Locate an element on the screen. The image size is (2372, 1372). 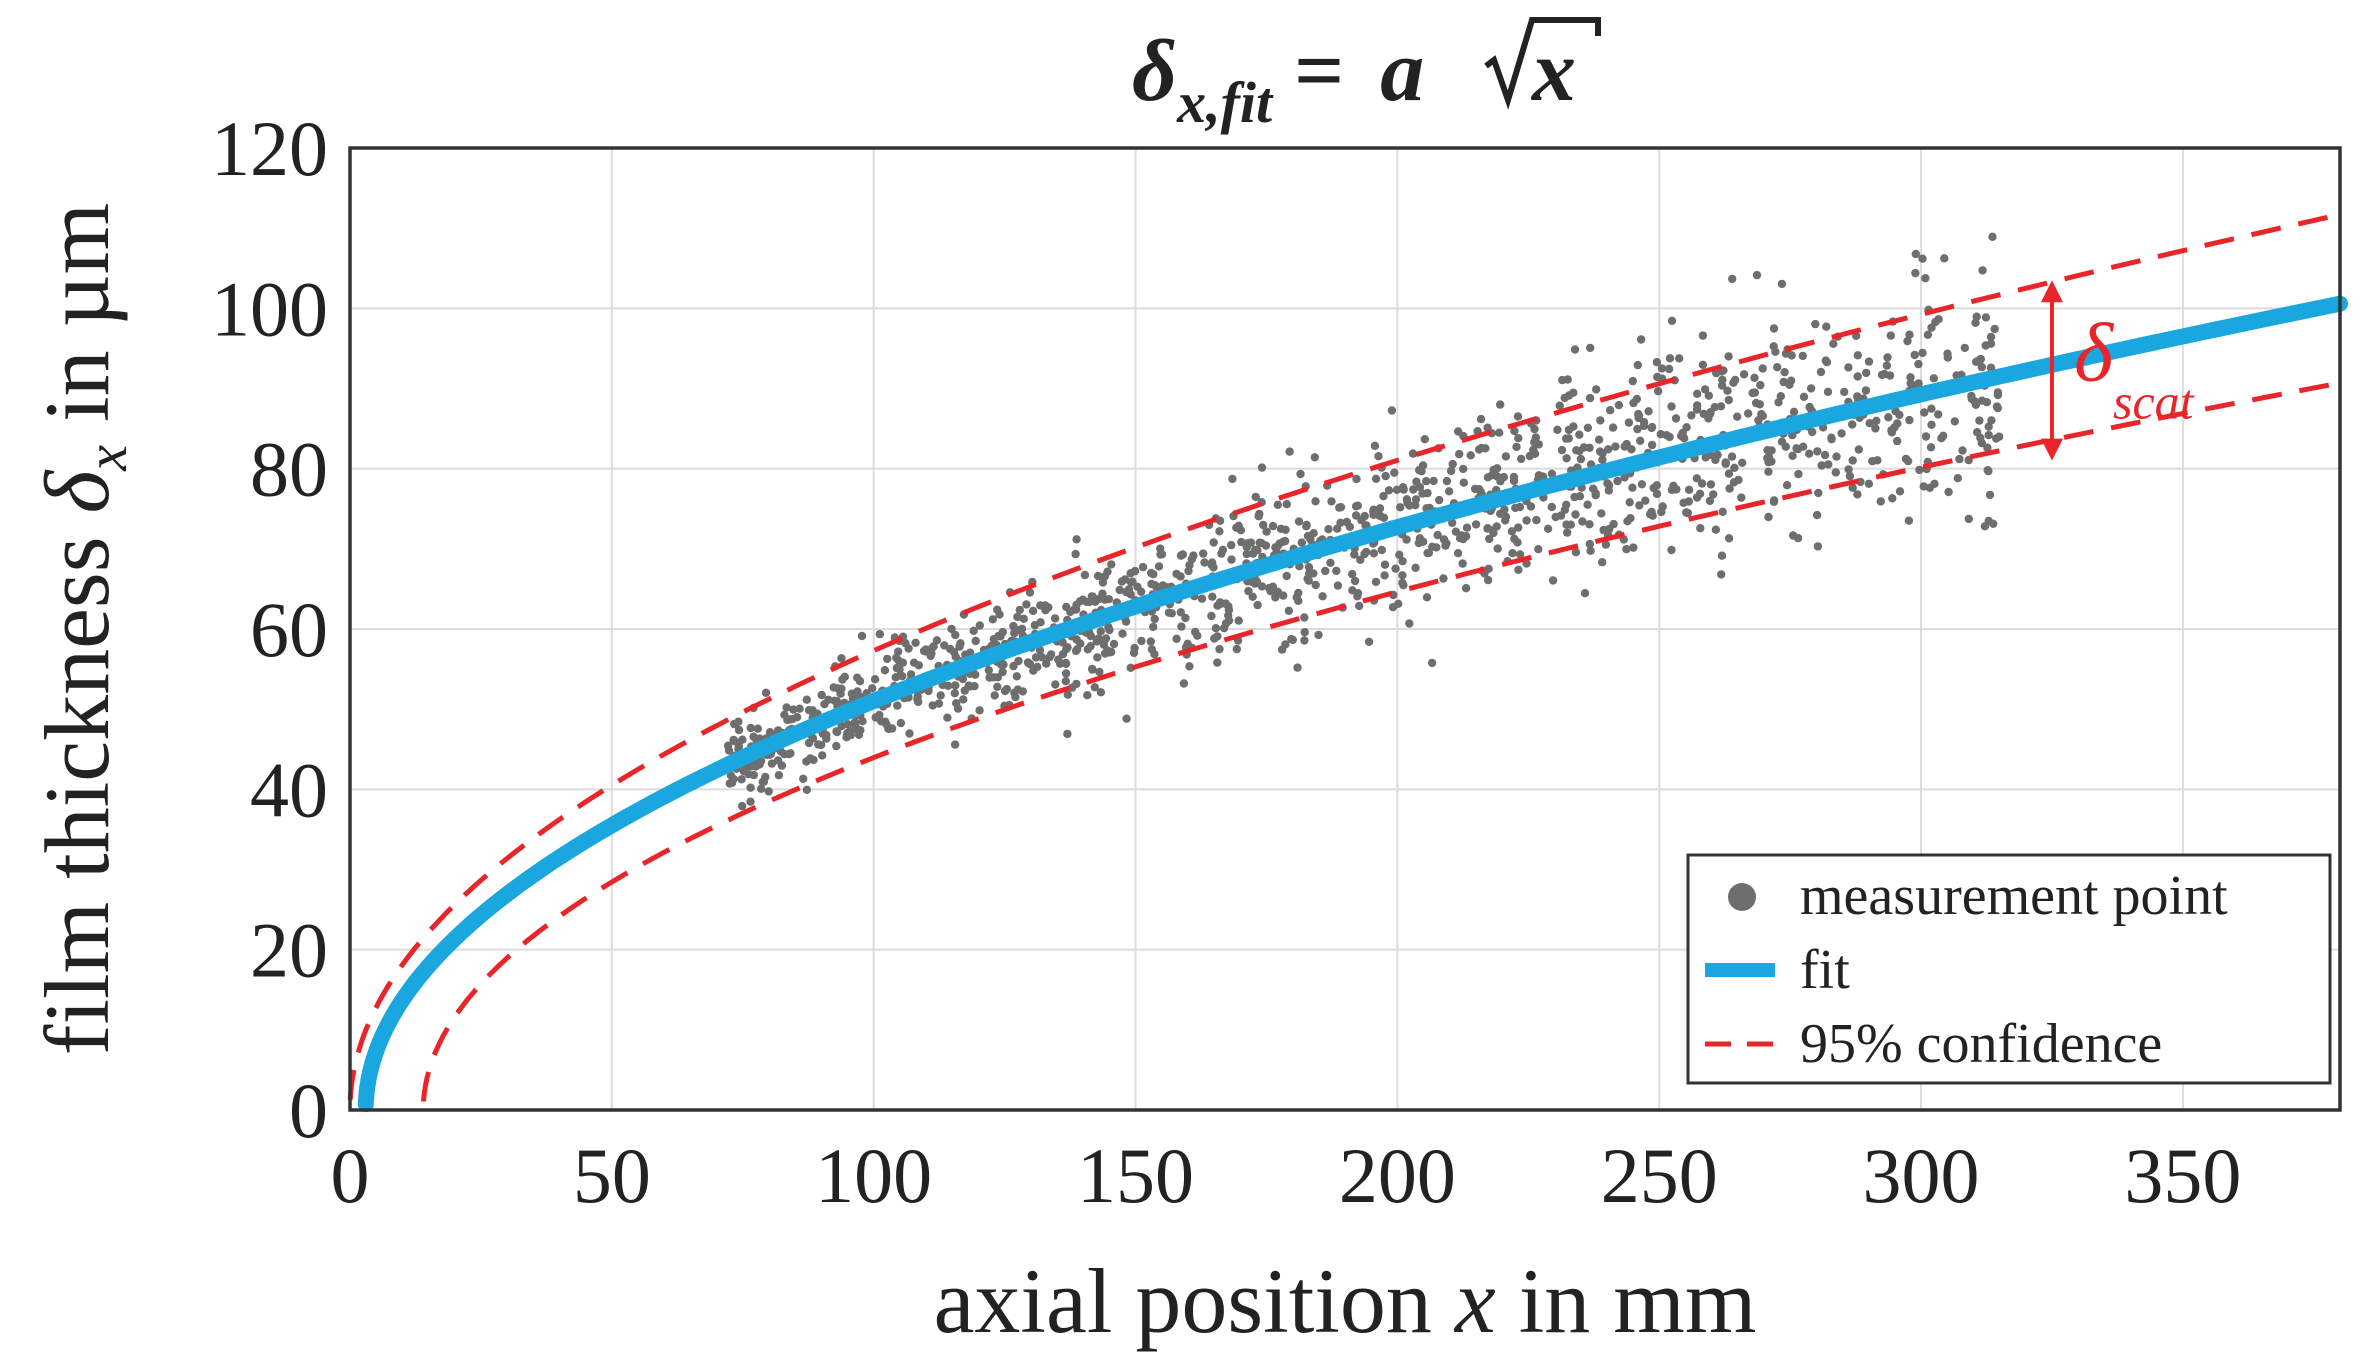
legend: measurement point fit 95% confidence is located at coordinates (2009, 969).